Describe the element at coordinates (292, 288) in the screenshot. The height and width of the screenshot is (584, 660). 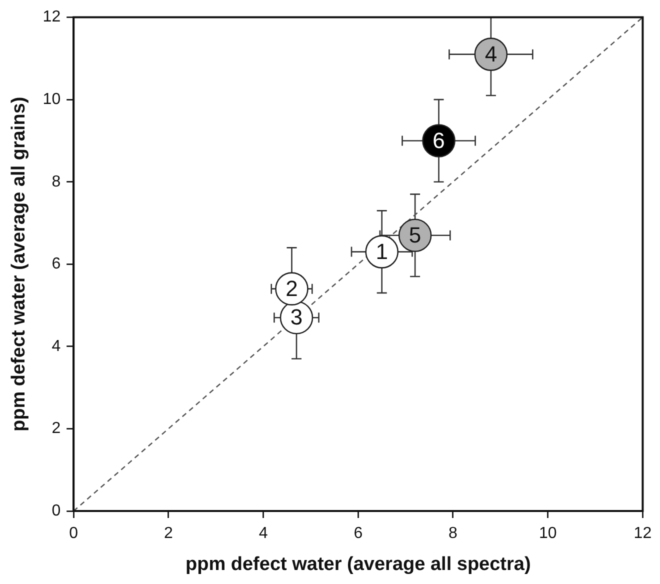
I see `series-label: 2` at that location.